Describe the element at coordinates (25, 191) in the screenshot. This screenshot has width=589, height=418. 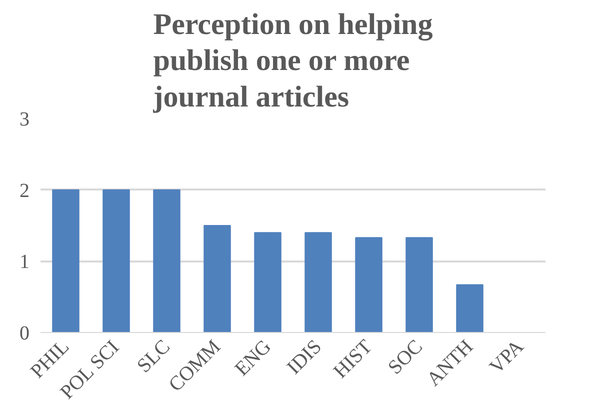
I see `y-tick-label: 2` at that location.